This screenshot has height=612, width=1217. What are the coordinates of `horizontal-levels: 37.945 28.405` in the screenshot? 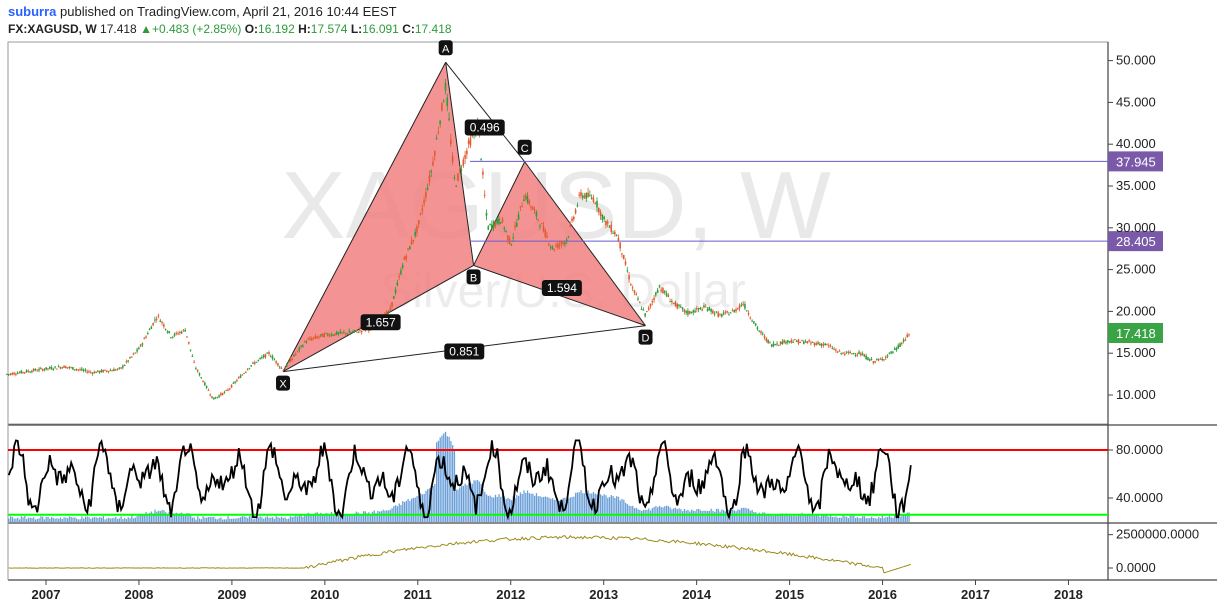 It's located at (816, 201).